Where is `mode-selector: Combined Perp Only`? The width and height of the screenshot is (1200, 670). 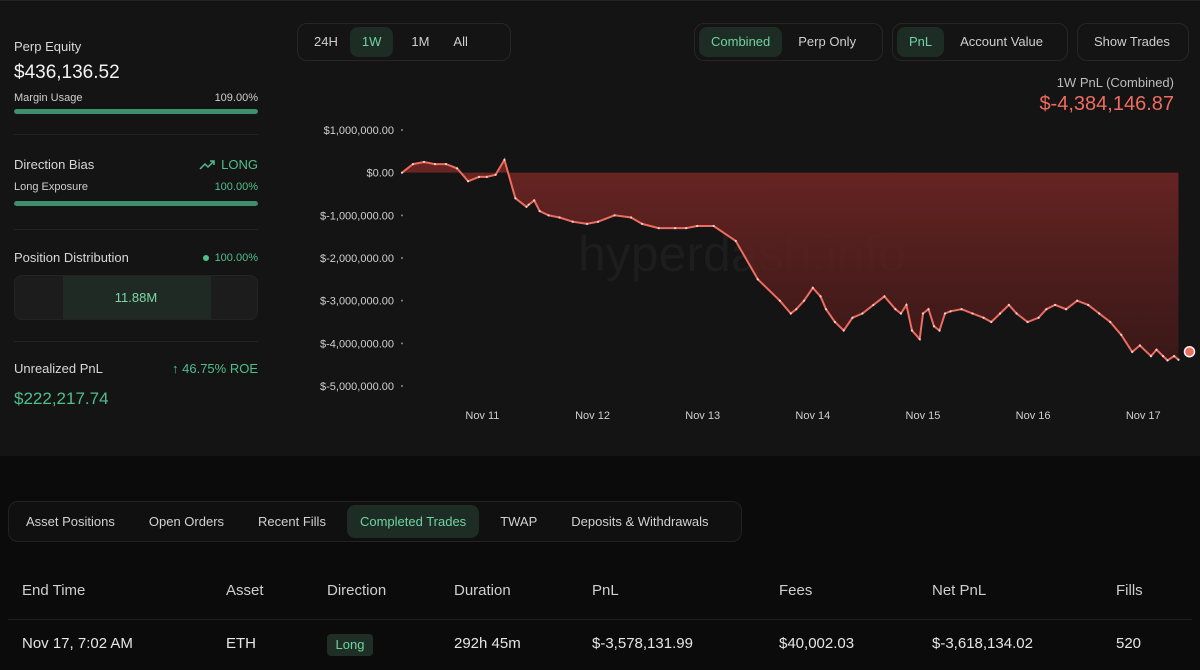
mode-selector: Combined Perp Only is located at coordinates (788, 42).